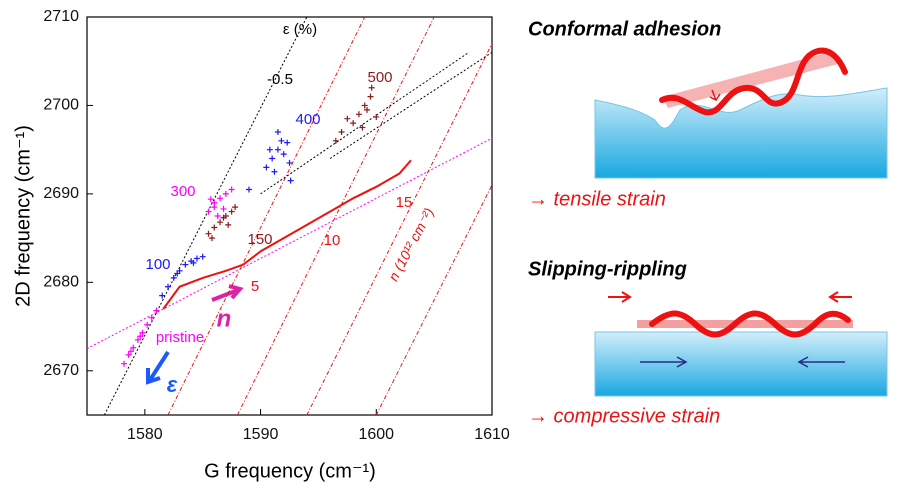 The height and width of the screenshot is (501, 899). I want to click on doping-curve, so click(287, 234).